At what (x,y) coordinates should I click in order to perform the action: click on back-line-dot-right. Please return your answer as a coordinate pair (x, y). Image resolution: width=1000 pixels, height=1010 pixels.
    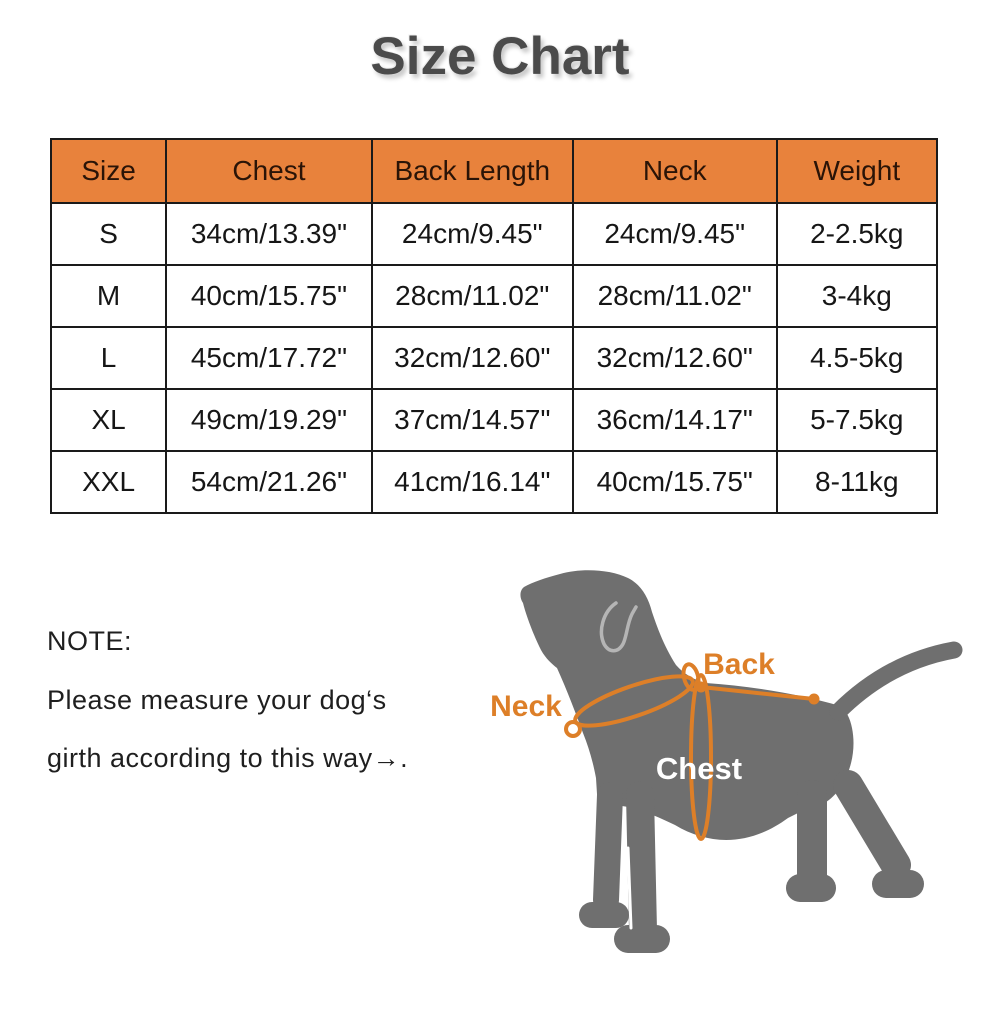
    Looking at the image, I should click on (814, 699).